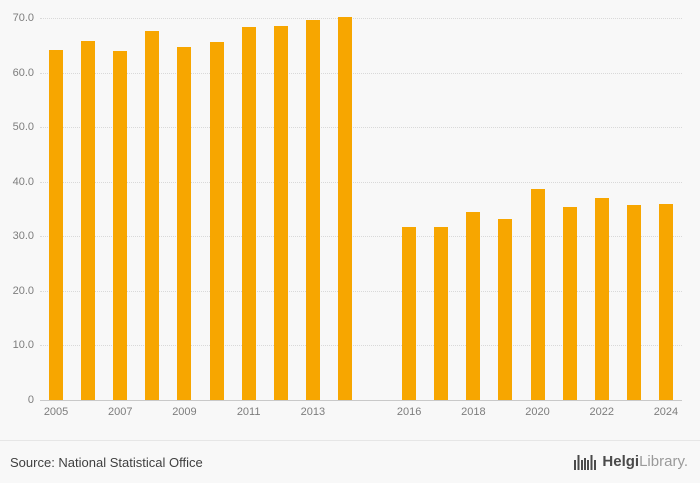 The height and width of the screenshot is (483, 700). Describe the element at coordinates (23, 181) in the screenshot. I see `y-tick-label: 40.0` at that location.